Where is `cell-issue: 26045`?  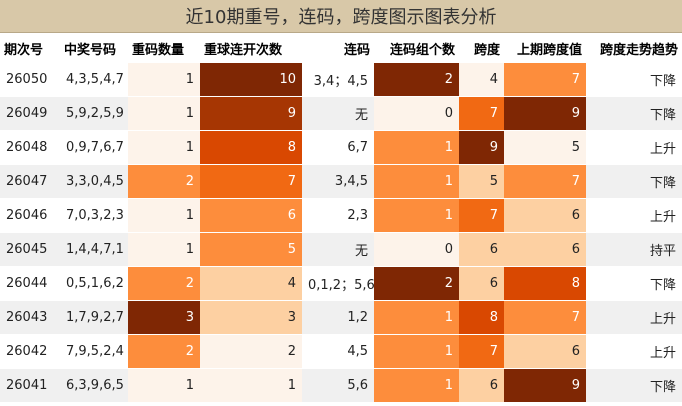 cell-issue: 26045 is located at coordinates (30, 249).